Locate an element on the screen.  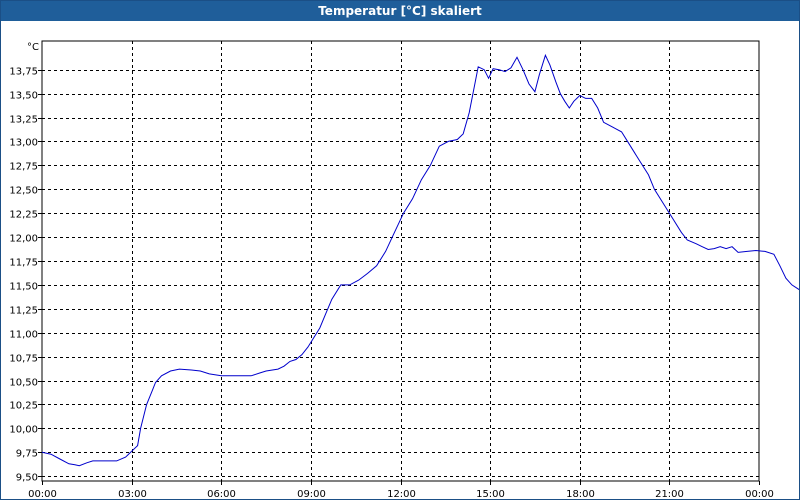
x-tick-time-label: 18:00 is located at coordinates (580, 494).